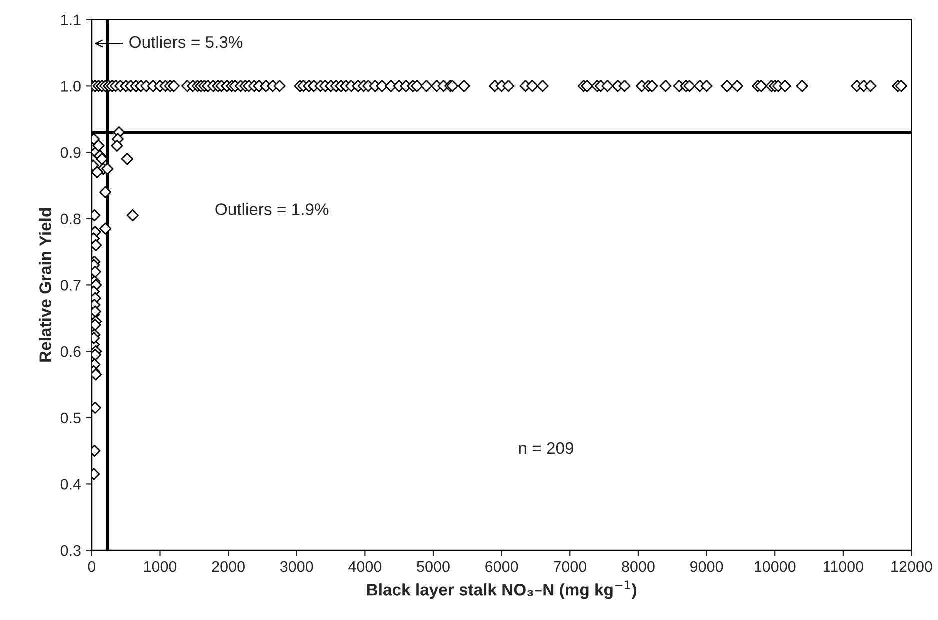  I want to click on y-tick-label: 0.3, so click(70, 550).